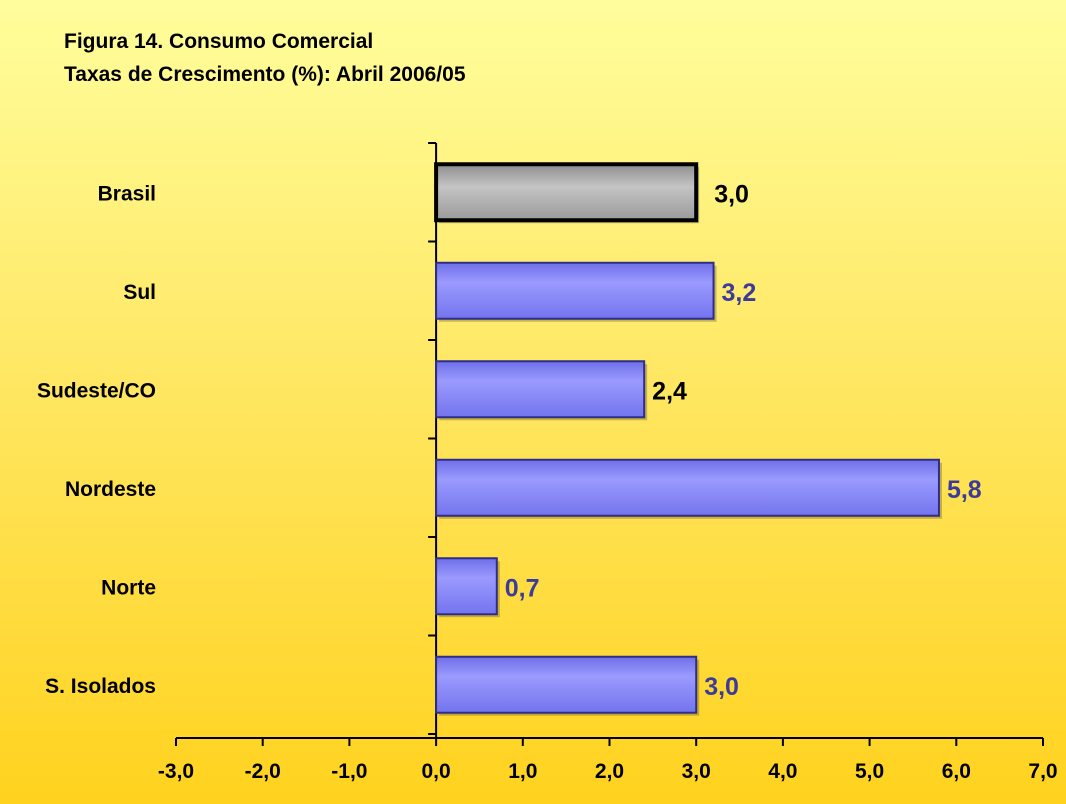  I want to click on x-tick-label: 6,0, so click(956, 771).